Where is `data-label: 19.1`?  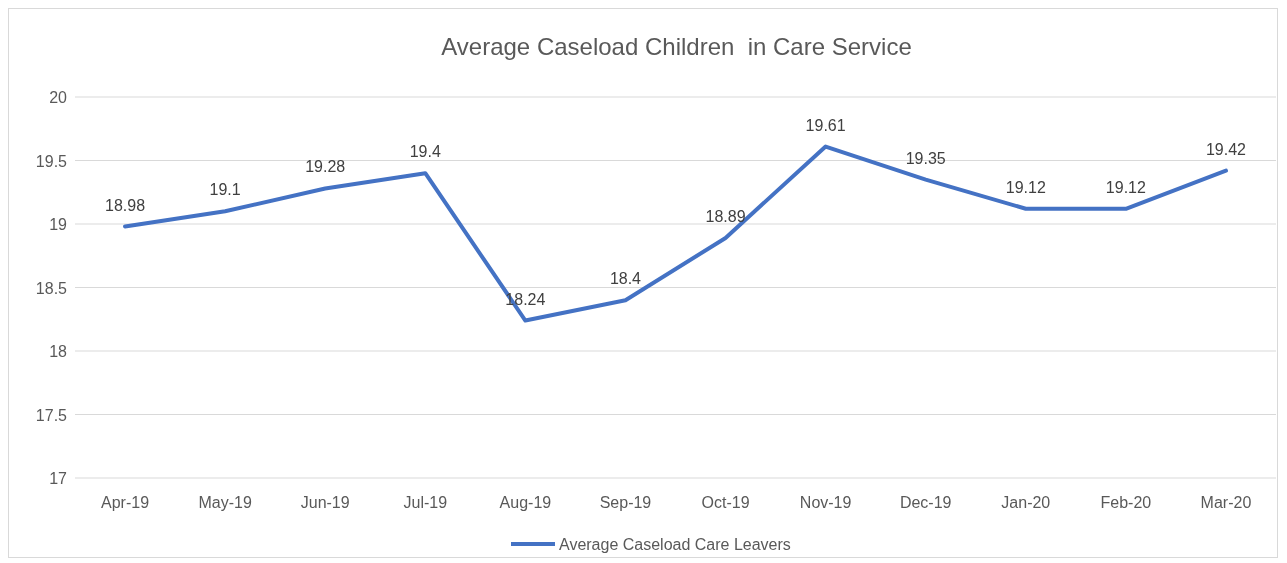
data-label: 19.1 is located at coordinates (225, 190).